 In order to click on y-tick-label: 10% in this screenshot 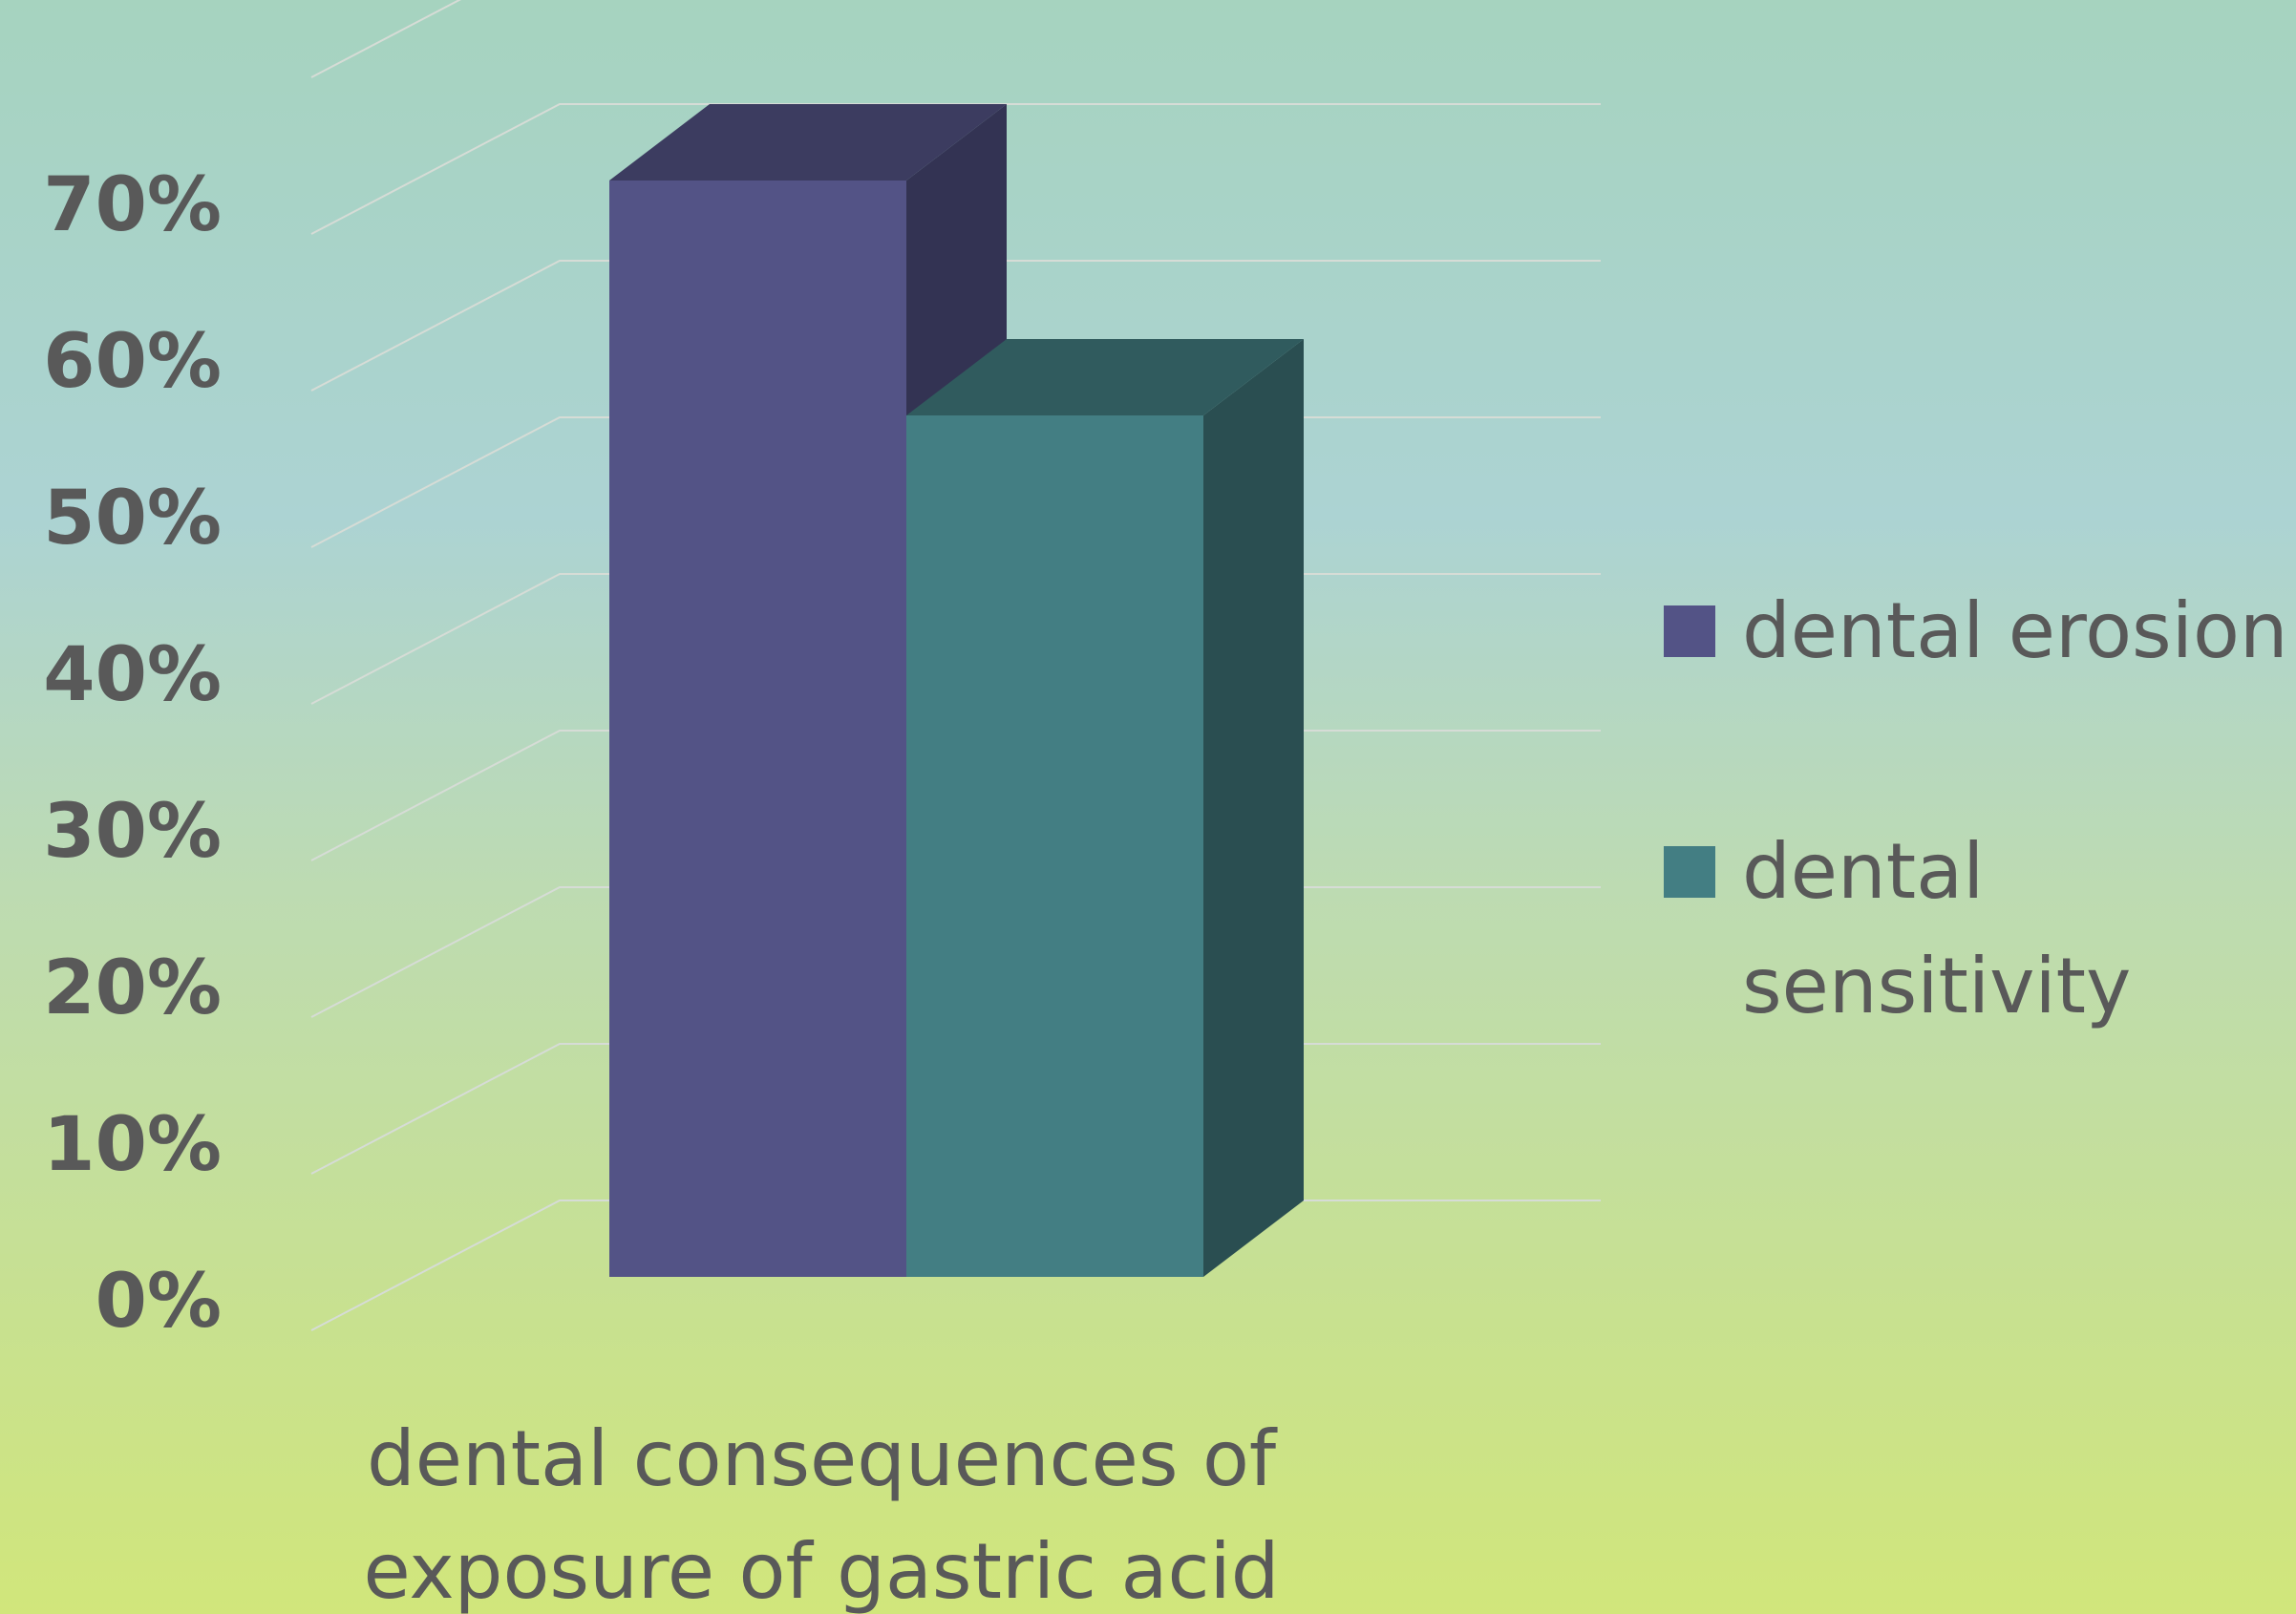, I will do `click(132, 1145)`.